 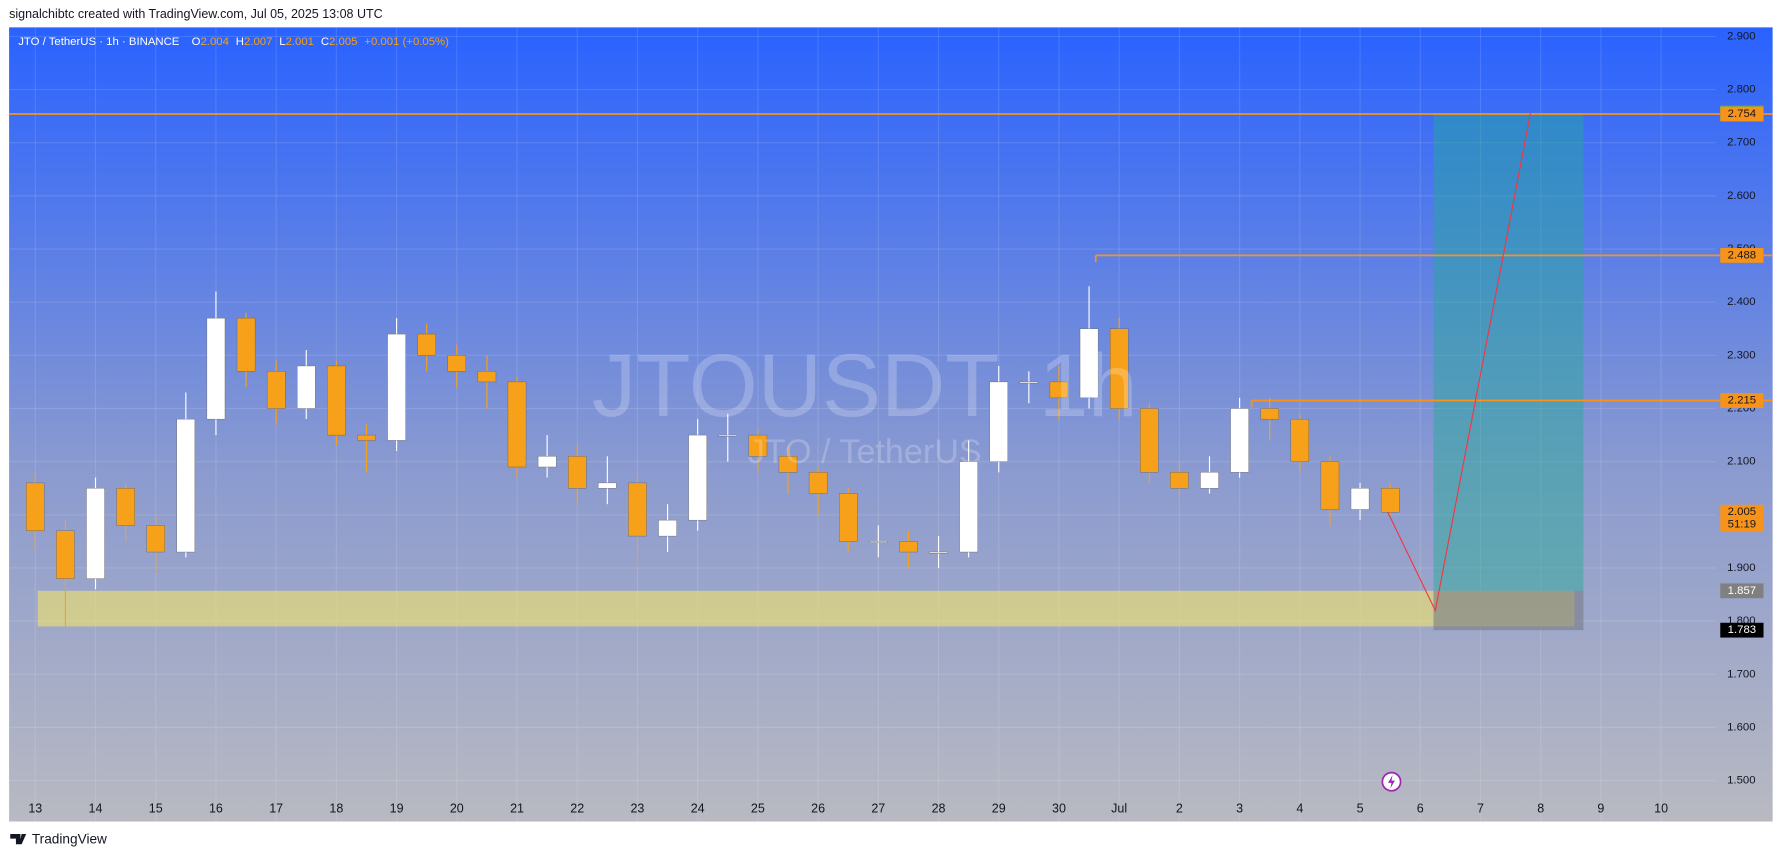 I want to click on x-tick-label: 19, so click(x=397, y=808).